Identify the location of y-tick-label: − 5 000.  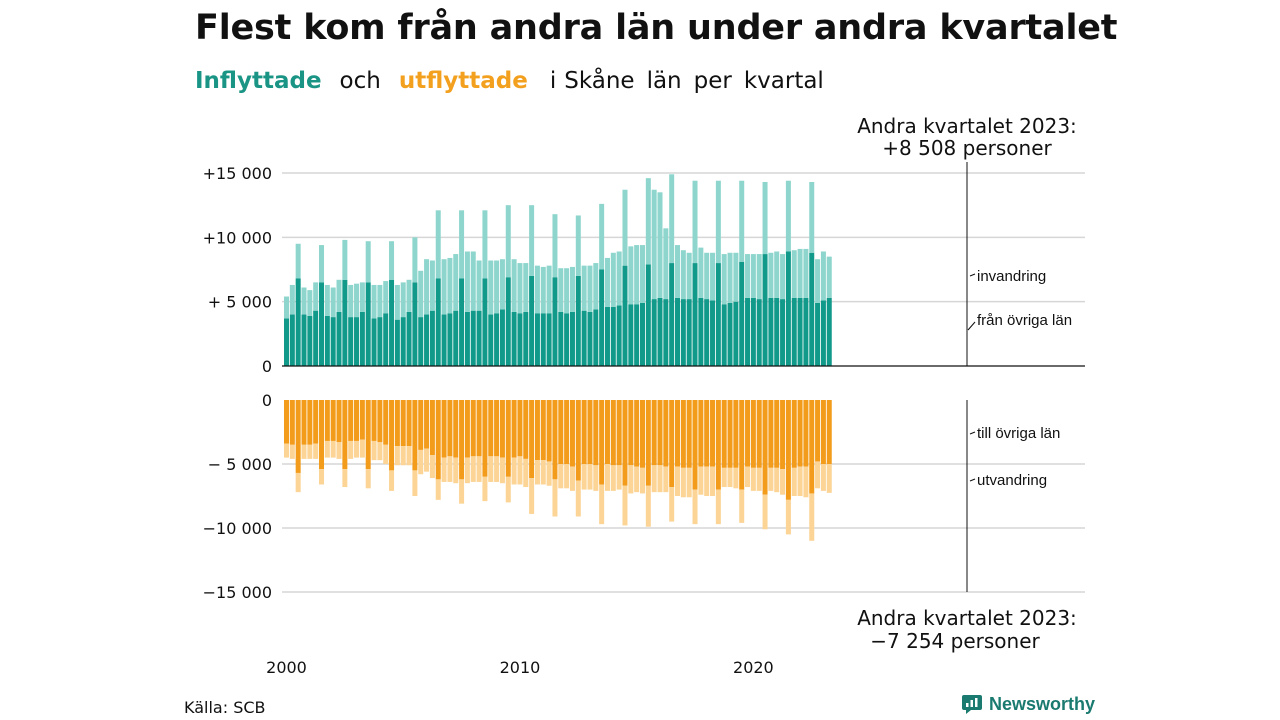
(240, 464).